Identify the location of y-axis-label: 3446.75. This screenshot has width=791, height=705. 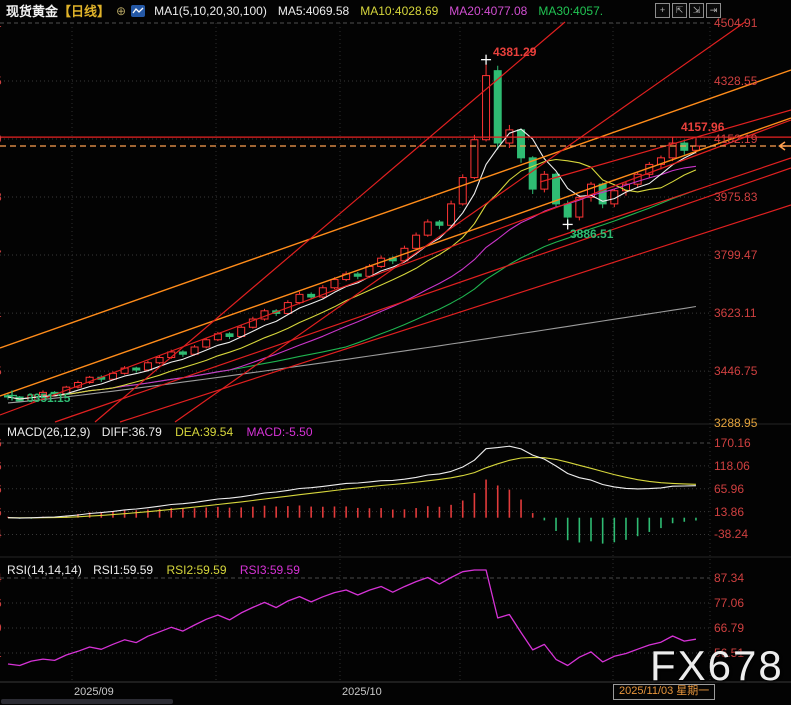
(736, 371).